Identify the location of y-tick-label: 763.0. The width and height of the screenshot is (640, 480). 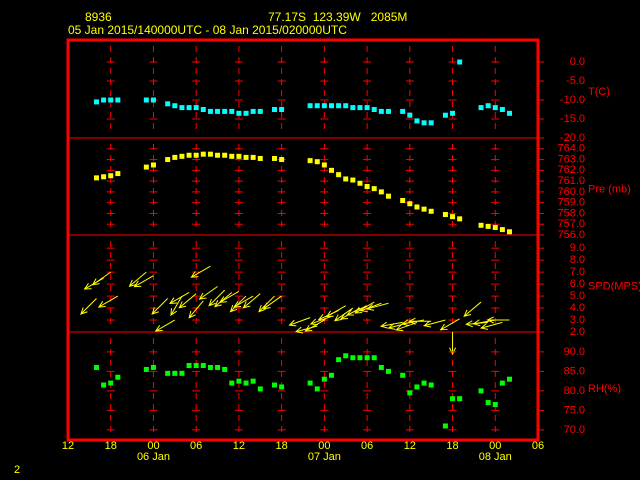
(571, 159).